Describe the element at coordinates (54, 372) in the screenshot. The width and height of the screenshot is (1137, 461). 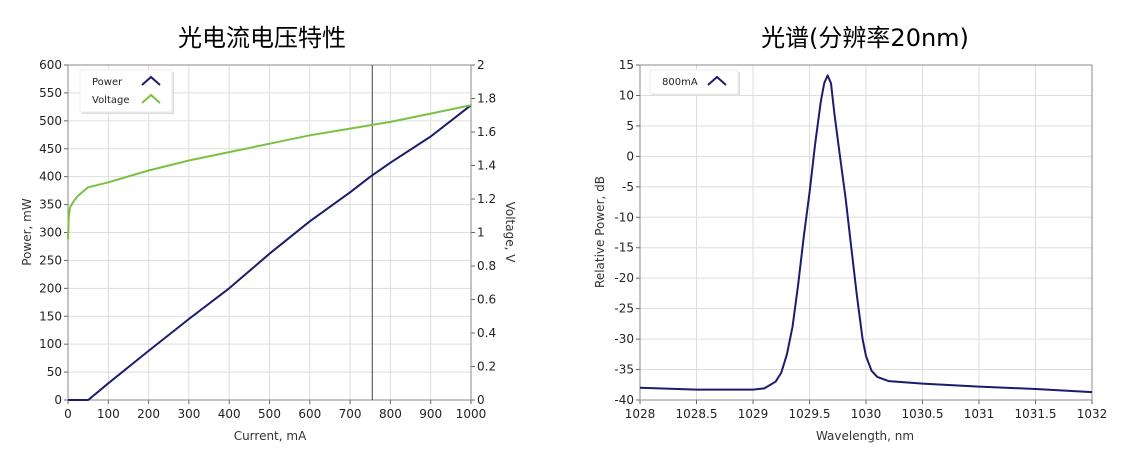
I see `y-tick-label: 50` at that location.